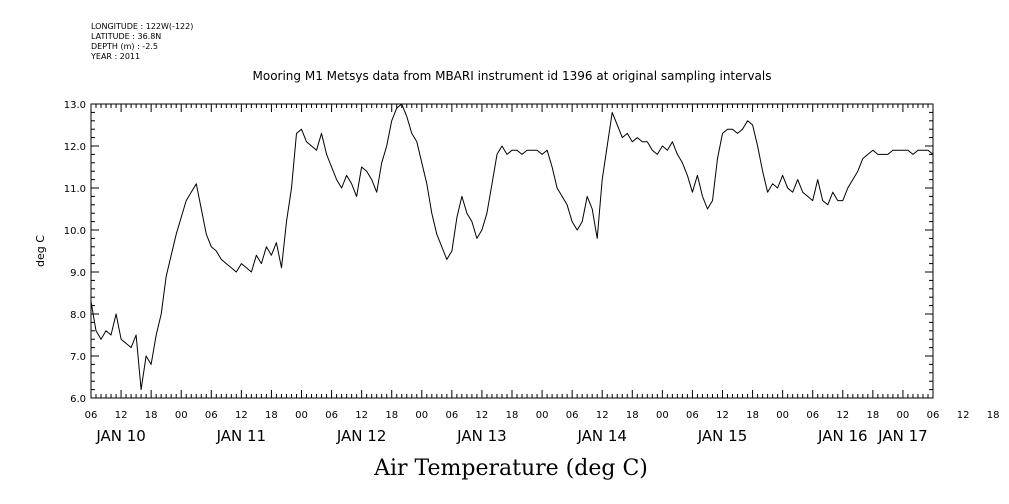 This screenshot has width=1009, height=504. What do you see at coordinates (75, 147) in the screenshot?
I see `y-tick-label: 12.0` at bounding box center [75, 147].